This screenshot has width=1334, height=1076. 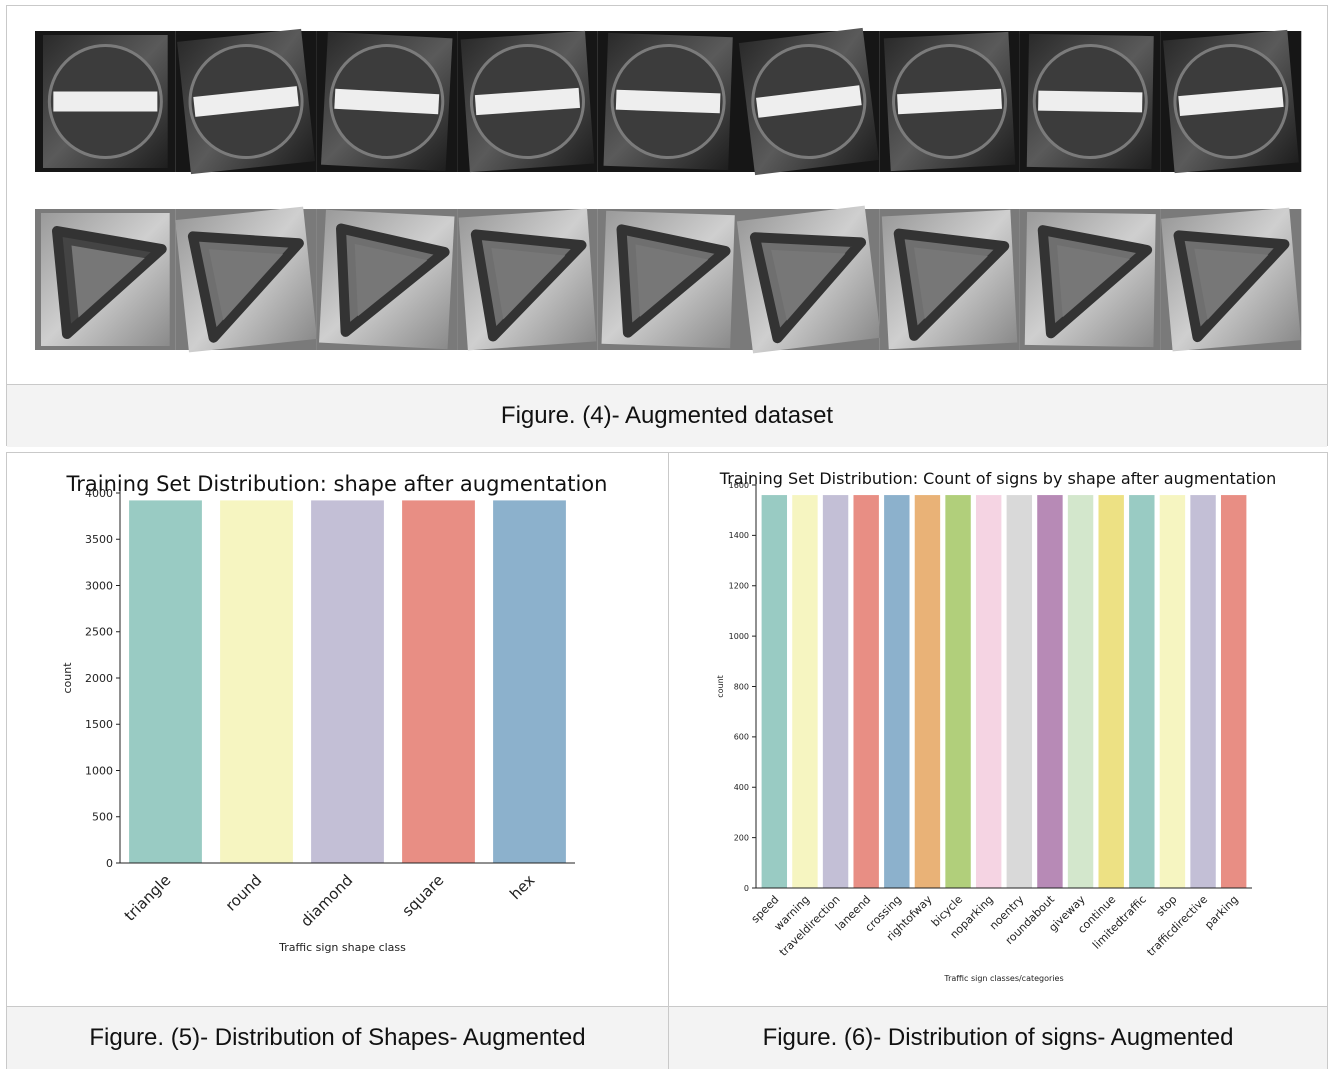 I want to click on y-tick-label: 600, so click(x=741, y=737).